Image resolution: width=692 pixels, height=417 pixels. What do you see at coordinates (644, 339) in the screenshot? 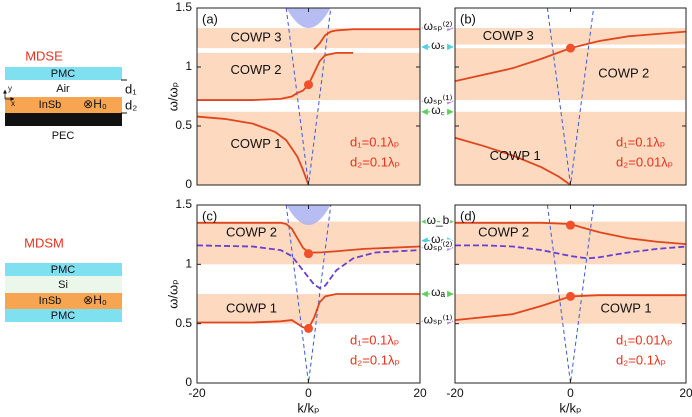
I see `parameter: d₁=0.01λₚ` at bounding box center [644, 339].